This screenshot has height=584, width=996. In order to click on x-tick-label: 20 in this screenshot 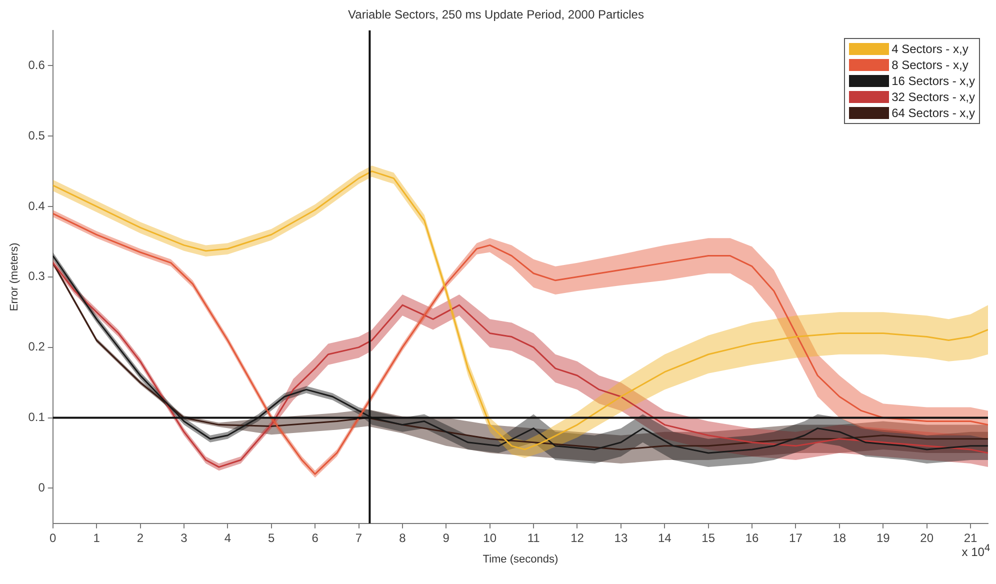, I will do `click(927, 537)`.